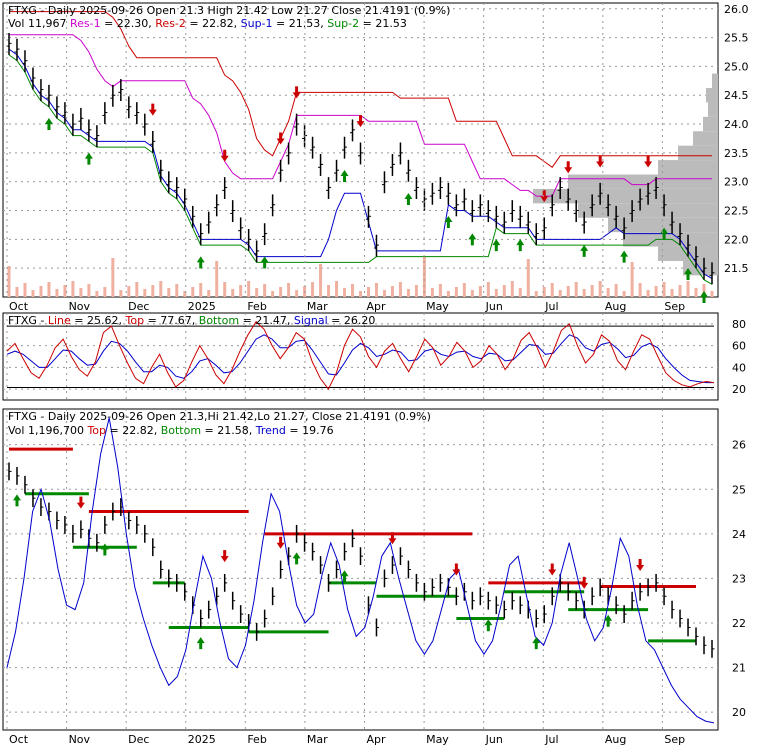 The height and width of the screenshot is (745, 780). What do you see at coordinates (352, 320) in the screenshot?
I see `osc-header-part-8: = 26.20` at bounding box center [352, 320].